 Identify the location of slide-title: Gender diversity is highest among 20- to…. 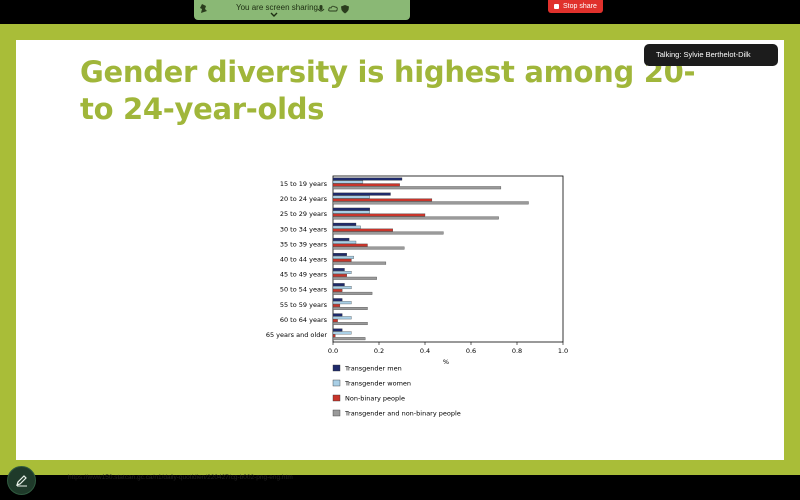
(388, 90).